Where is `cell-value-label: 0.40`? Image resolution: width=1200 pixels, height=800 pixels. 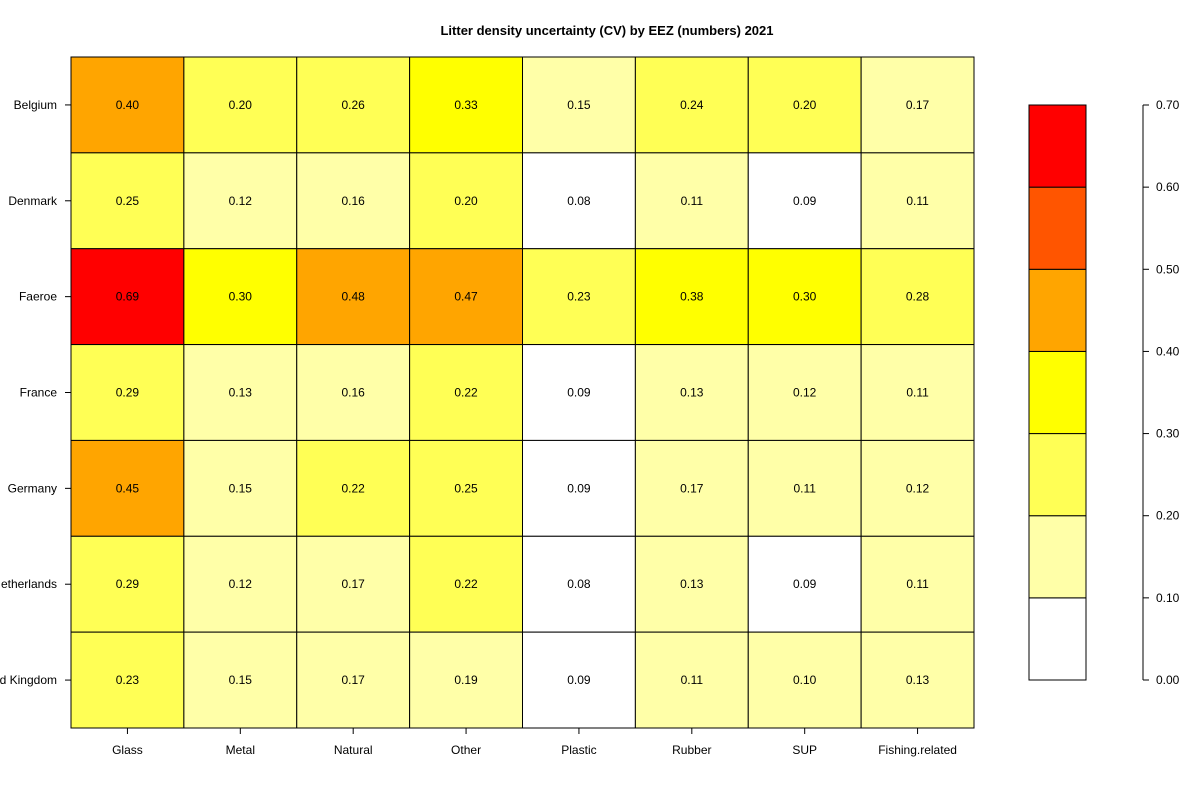 cell-value-label: 0.40 is located at coordinates (128, 105).